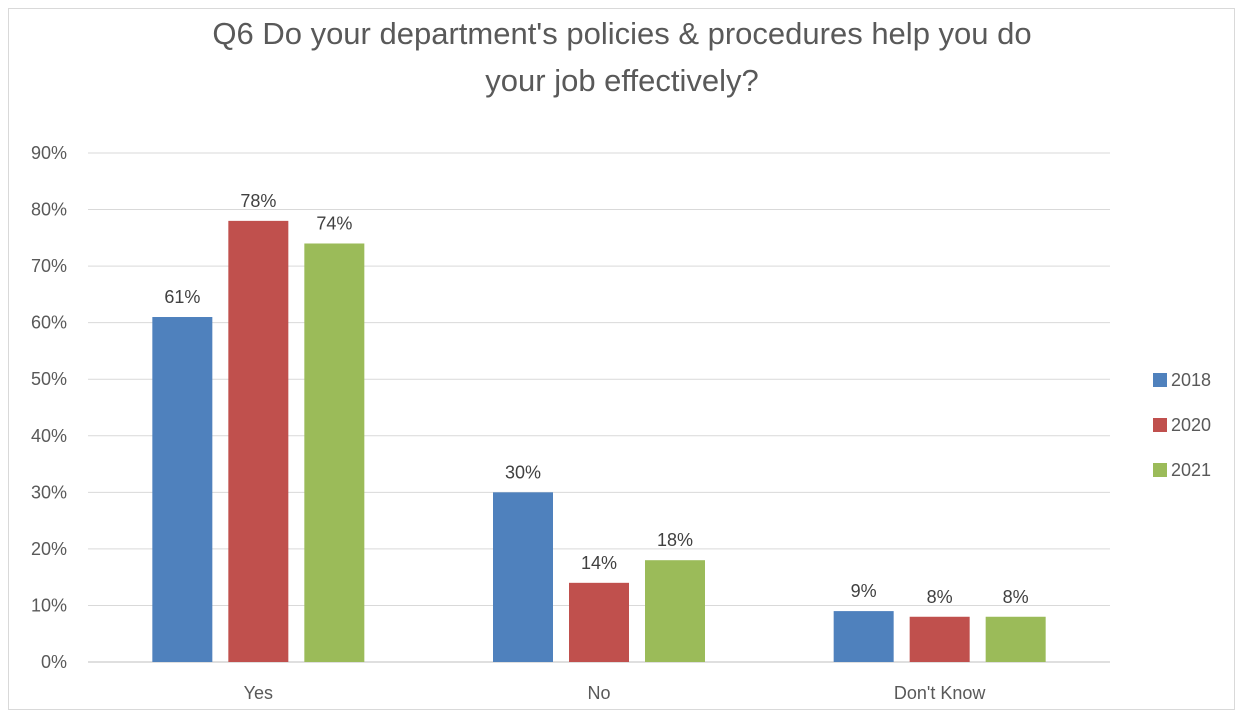 Image resolution: width=1244 pixels, height=719 pixels. Describe the element at coordinates (258, 201) in the screenshot. I see `data-label: 78%` at that location.